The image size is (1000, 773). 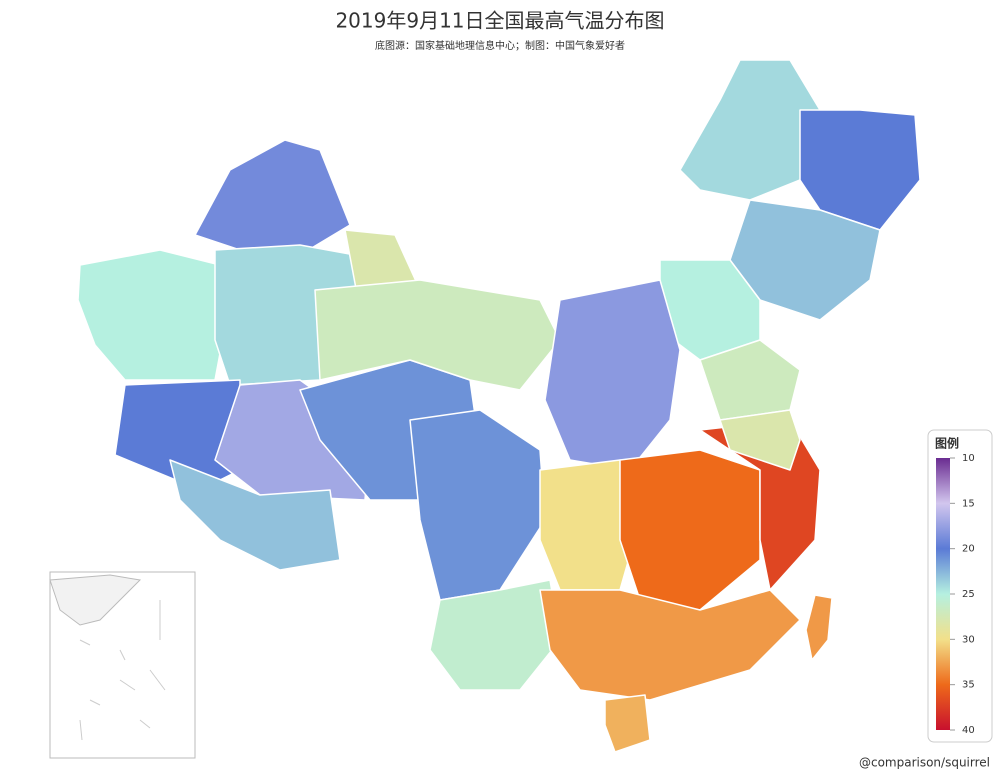 I want to click on credit: @comparison/squirrel, so click(x=924, y=763).